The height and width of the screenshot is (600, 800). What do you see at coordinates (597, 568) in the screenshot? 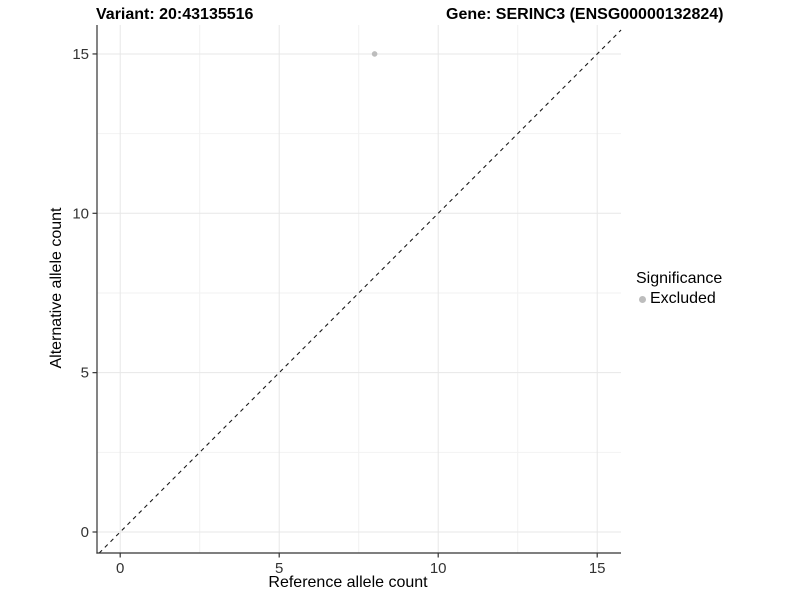
I see `x-tick-label: 15` at bounding box center [597, 568].